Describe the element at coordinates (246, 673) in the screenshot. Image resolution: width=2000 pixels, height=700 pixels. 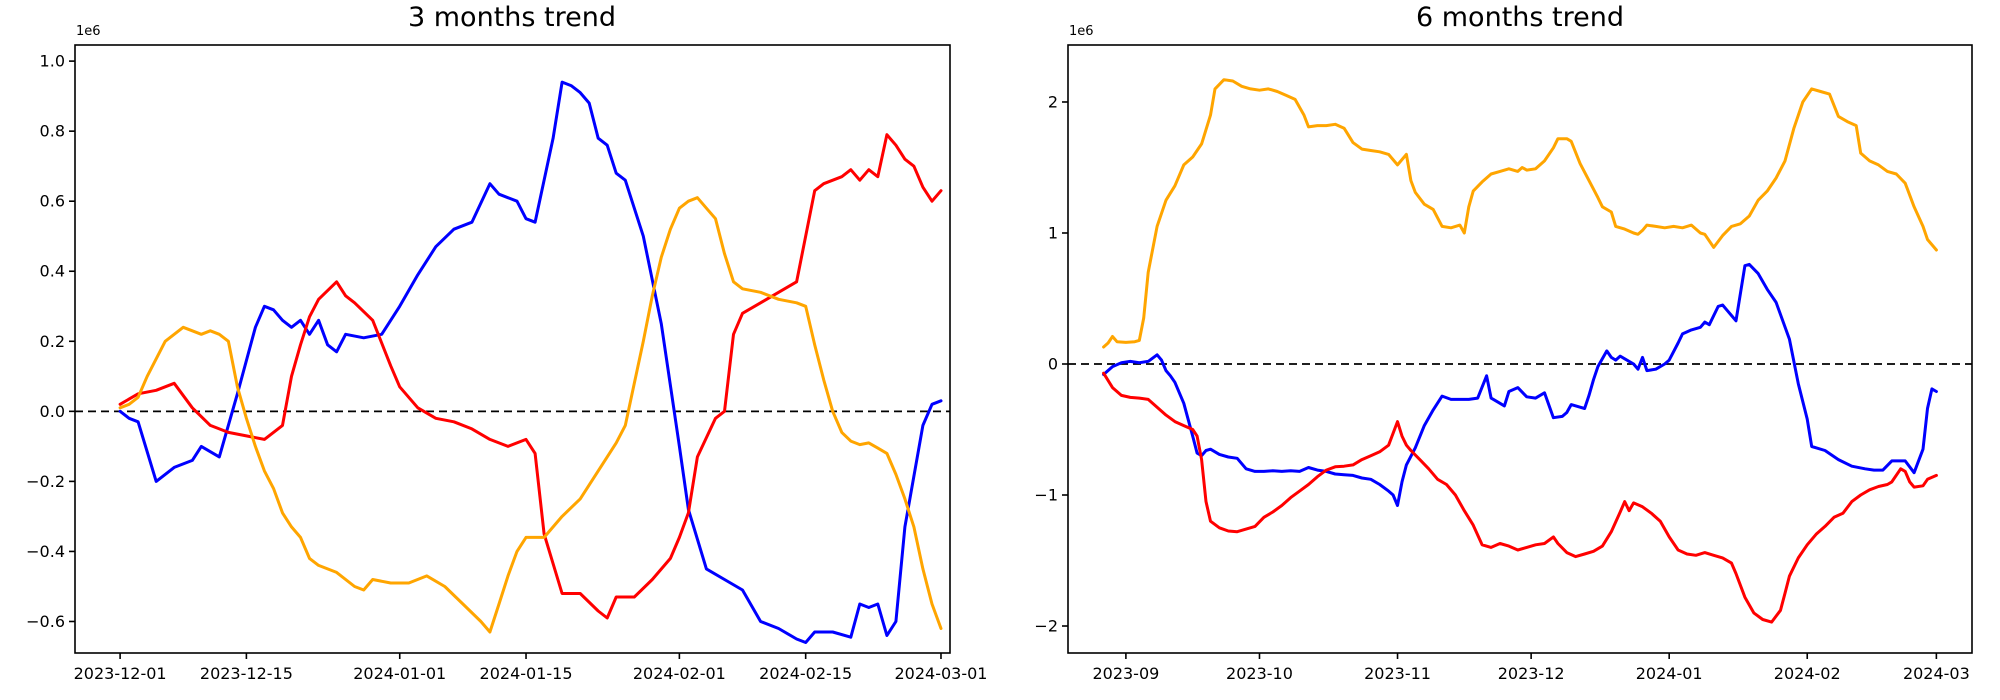
I see `svg-text: 2023-12-15` at that location.